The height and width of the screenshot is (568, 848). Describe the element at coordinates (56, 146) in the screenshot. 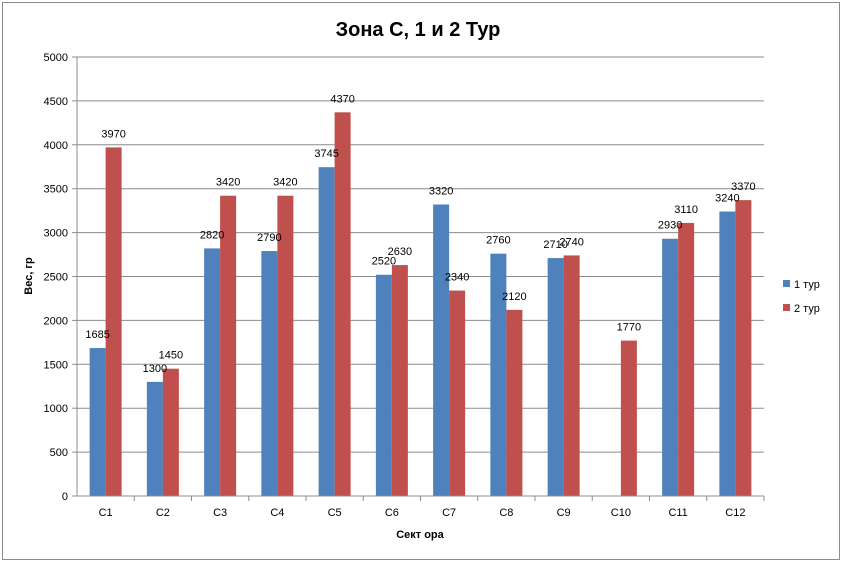

I see `y-tick-label: 4000` at that location.